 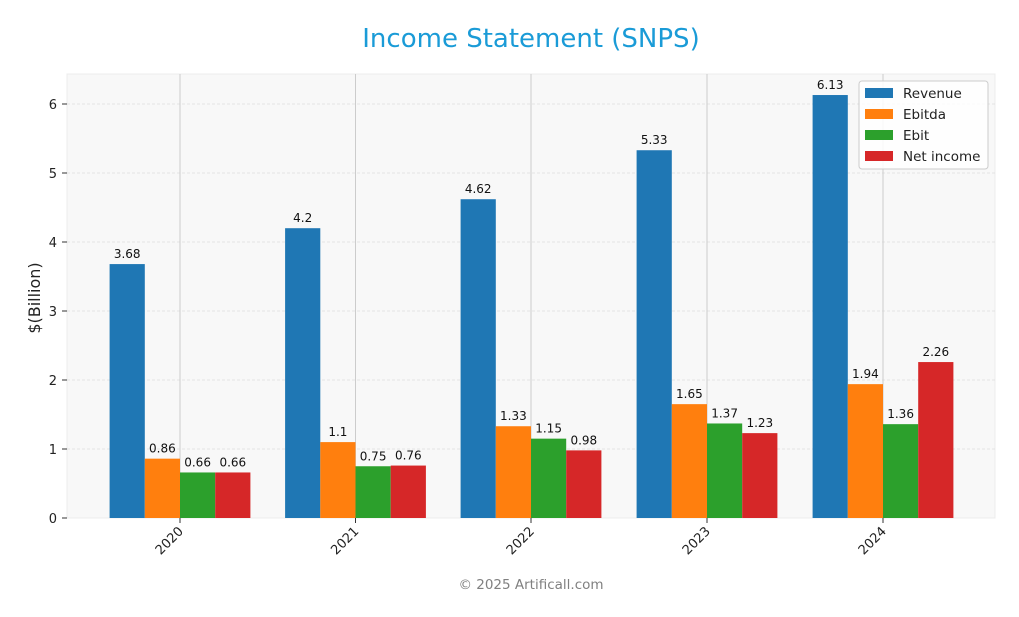 I want to click on y-axis: 0 1 2 3 4 5 6, so click(x=58, y=312).